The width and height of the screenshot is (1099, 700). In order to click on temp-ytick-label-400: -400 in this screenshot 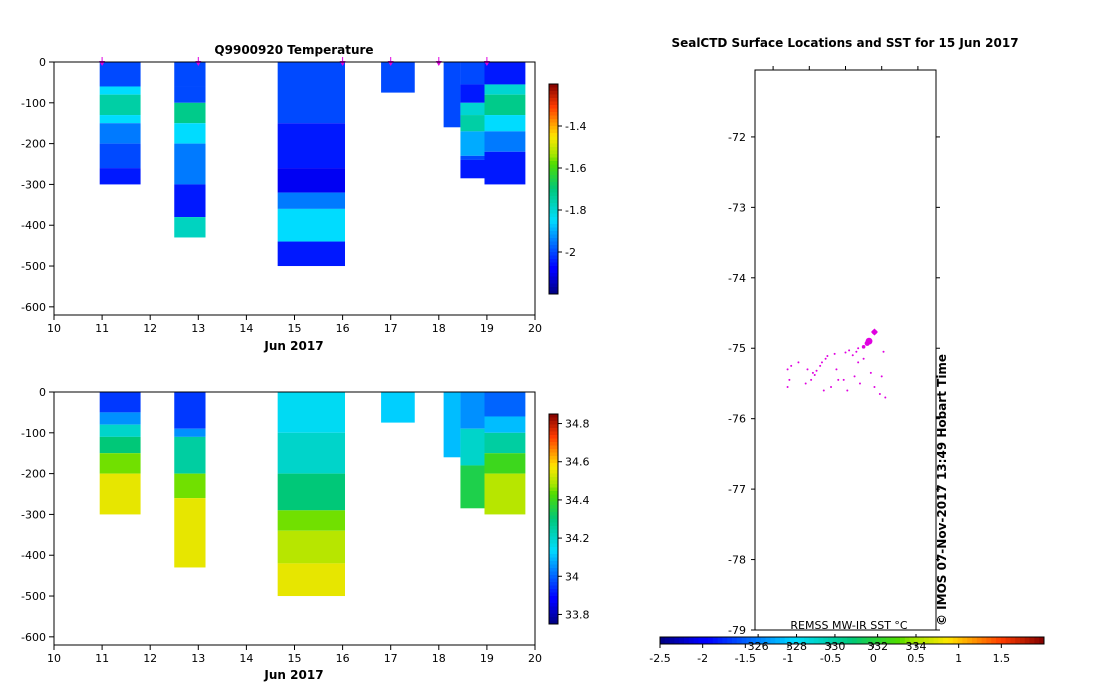, I will do `click(33, 225)`.